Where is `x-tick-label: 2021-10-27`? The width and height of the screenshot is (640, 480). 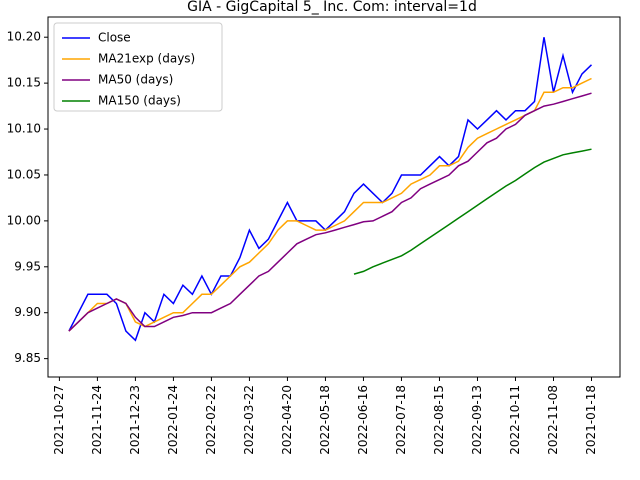 x-tick-label: 2021-10-27 is located at coordinates (59, 420).